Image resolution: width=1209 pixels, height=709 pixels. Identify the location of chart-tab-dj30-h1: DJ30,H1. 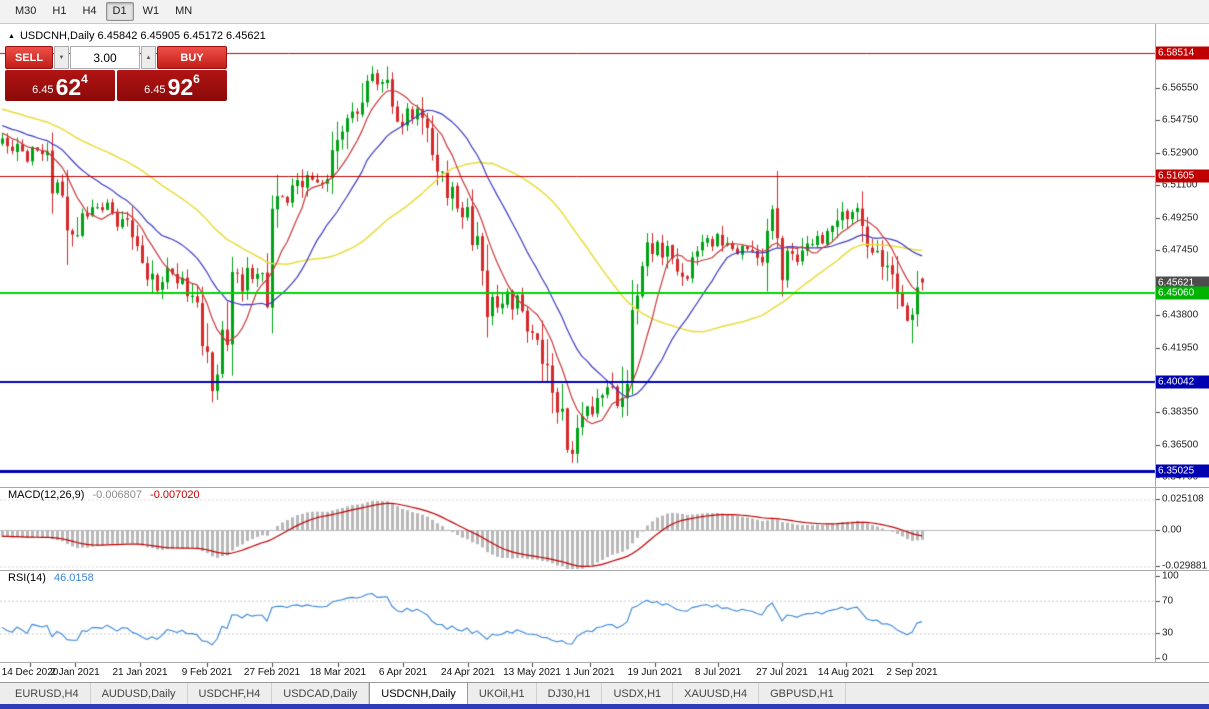
(570, 693).